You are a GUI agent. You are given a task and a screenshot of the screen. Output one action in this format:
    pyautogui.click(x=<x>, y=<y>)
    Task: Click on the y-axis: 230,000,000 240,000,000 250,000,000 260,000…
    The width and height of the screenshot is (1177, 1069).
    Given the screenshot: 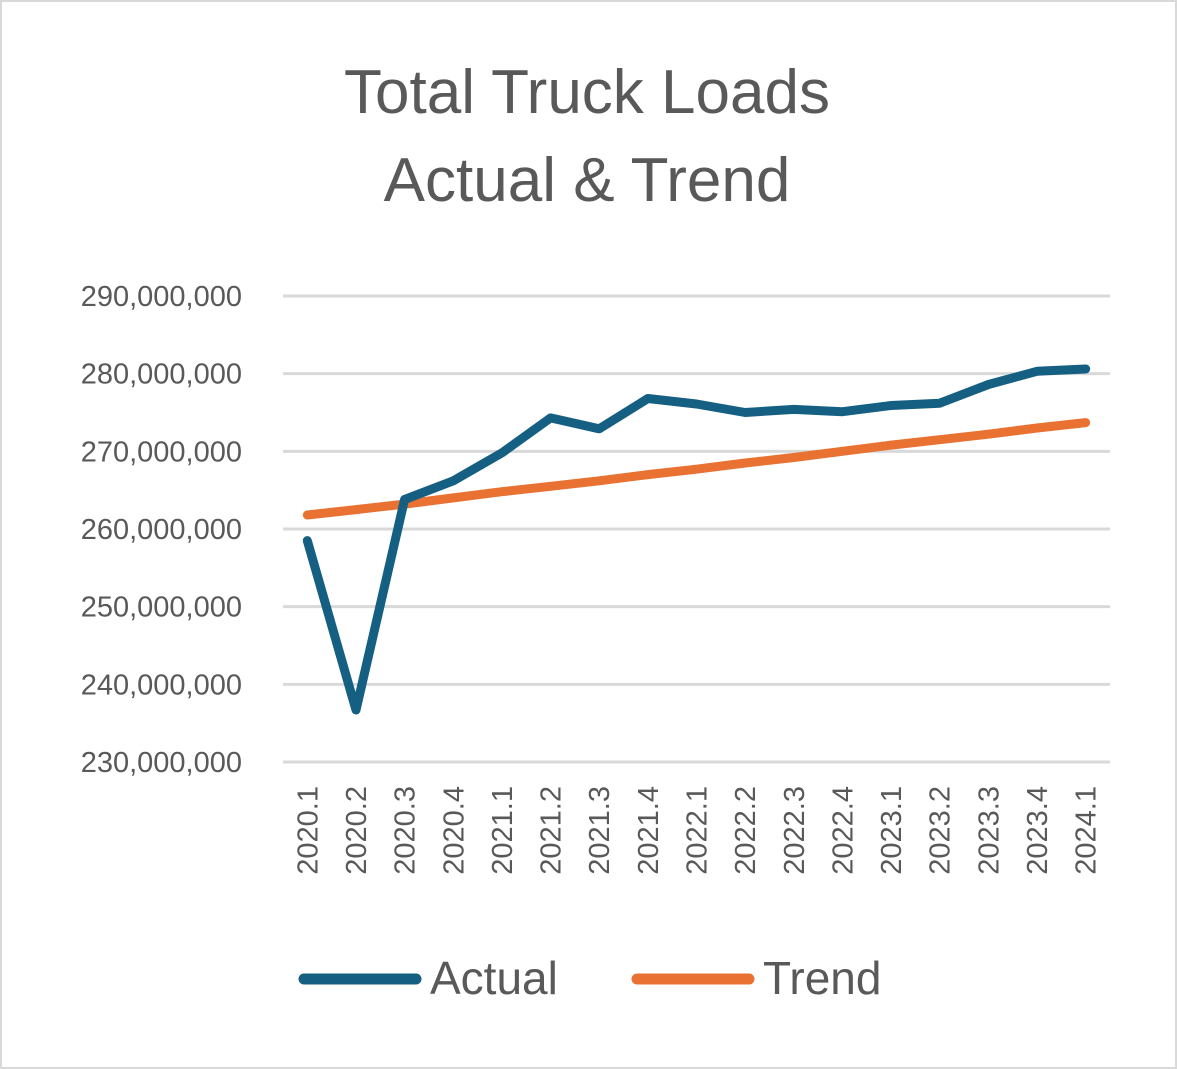 What is the action you would take?
    pyautogui.click(x=161, y=530)
    